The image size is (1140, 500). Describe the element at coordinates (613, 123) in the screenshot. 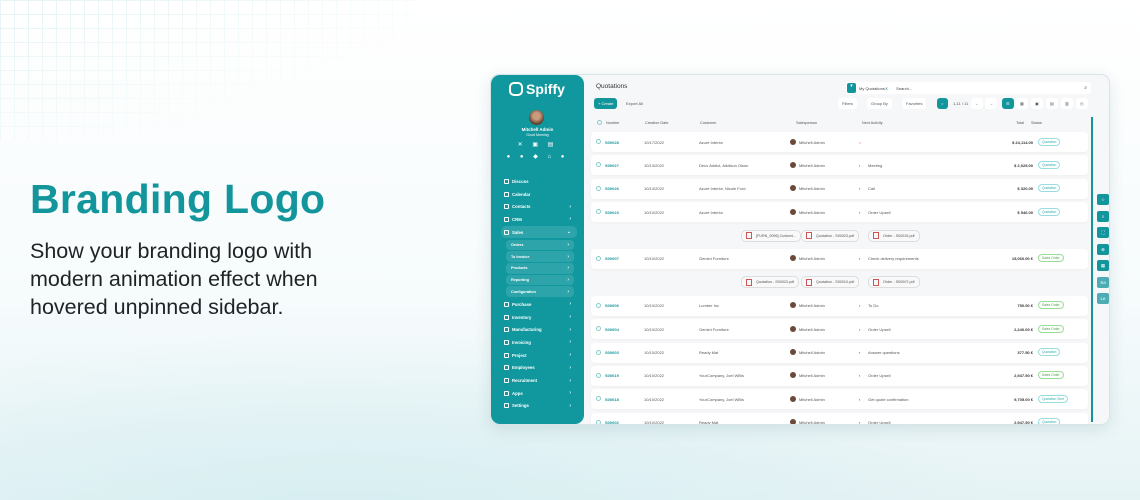

I see `col-number: Number` at that location.